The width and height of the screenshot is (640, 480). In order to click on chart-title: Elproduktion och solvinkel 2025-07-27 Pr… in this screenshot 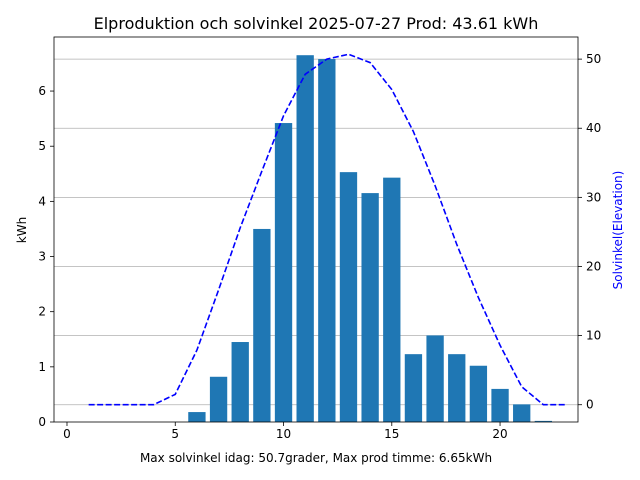, I will do `click(316, 23)`.